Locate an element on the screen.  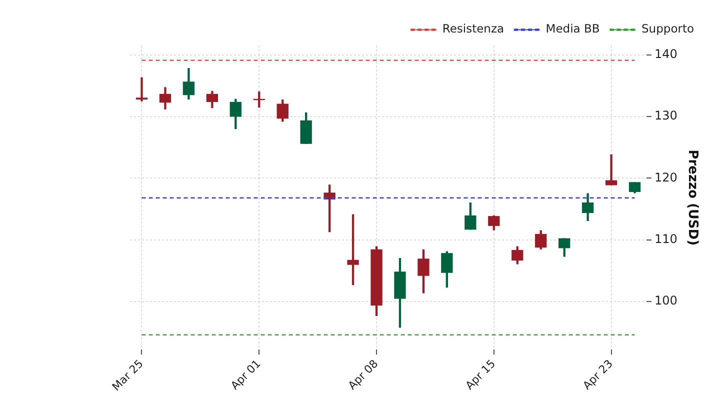
y-tick-label: 130 is located at coordinates (666, 115).